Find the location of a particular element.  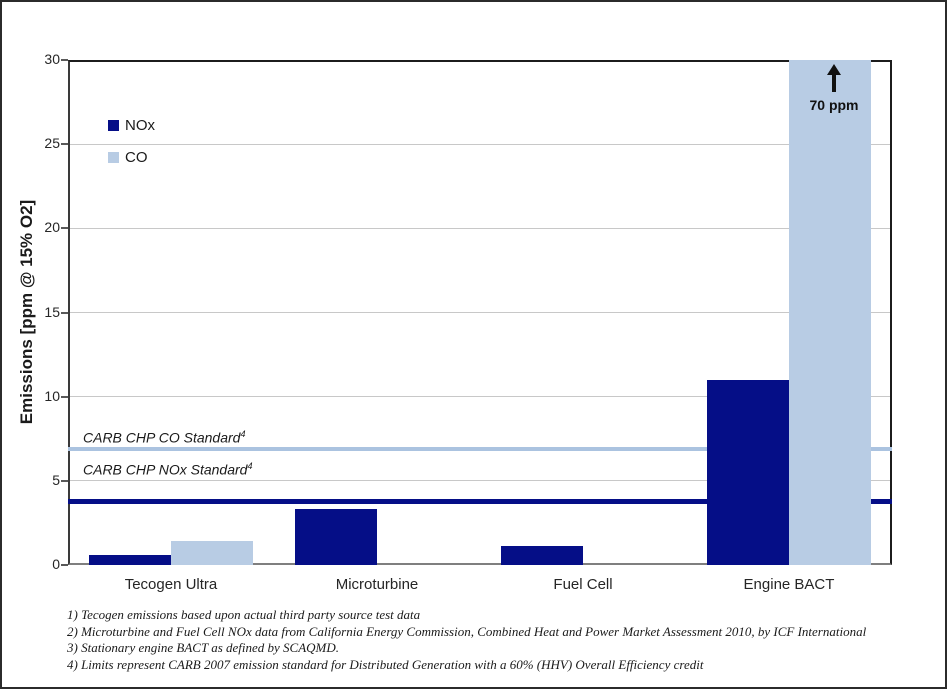

nox-legend-swatch-icon is located at coordinates (113, 125).